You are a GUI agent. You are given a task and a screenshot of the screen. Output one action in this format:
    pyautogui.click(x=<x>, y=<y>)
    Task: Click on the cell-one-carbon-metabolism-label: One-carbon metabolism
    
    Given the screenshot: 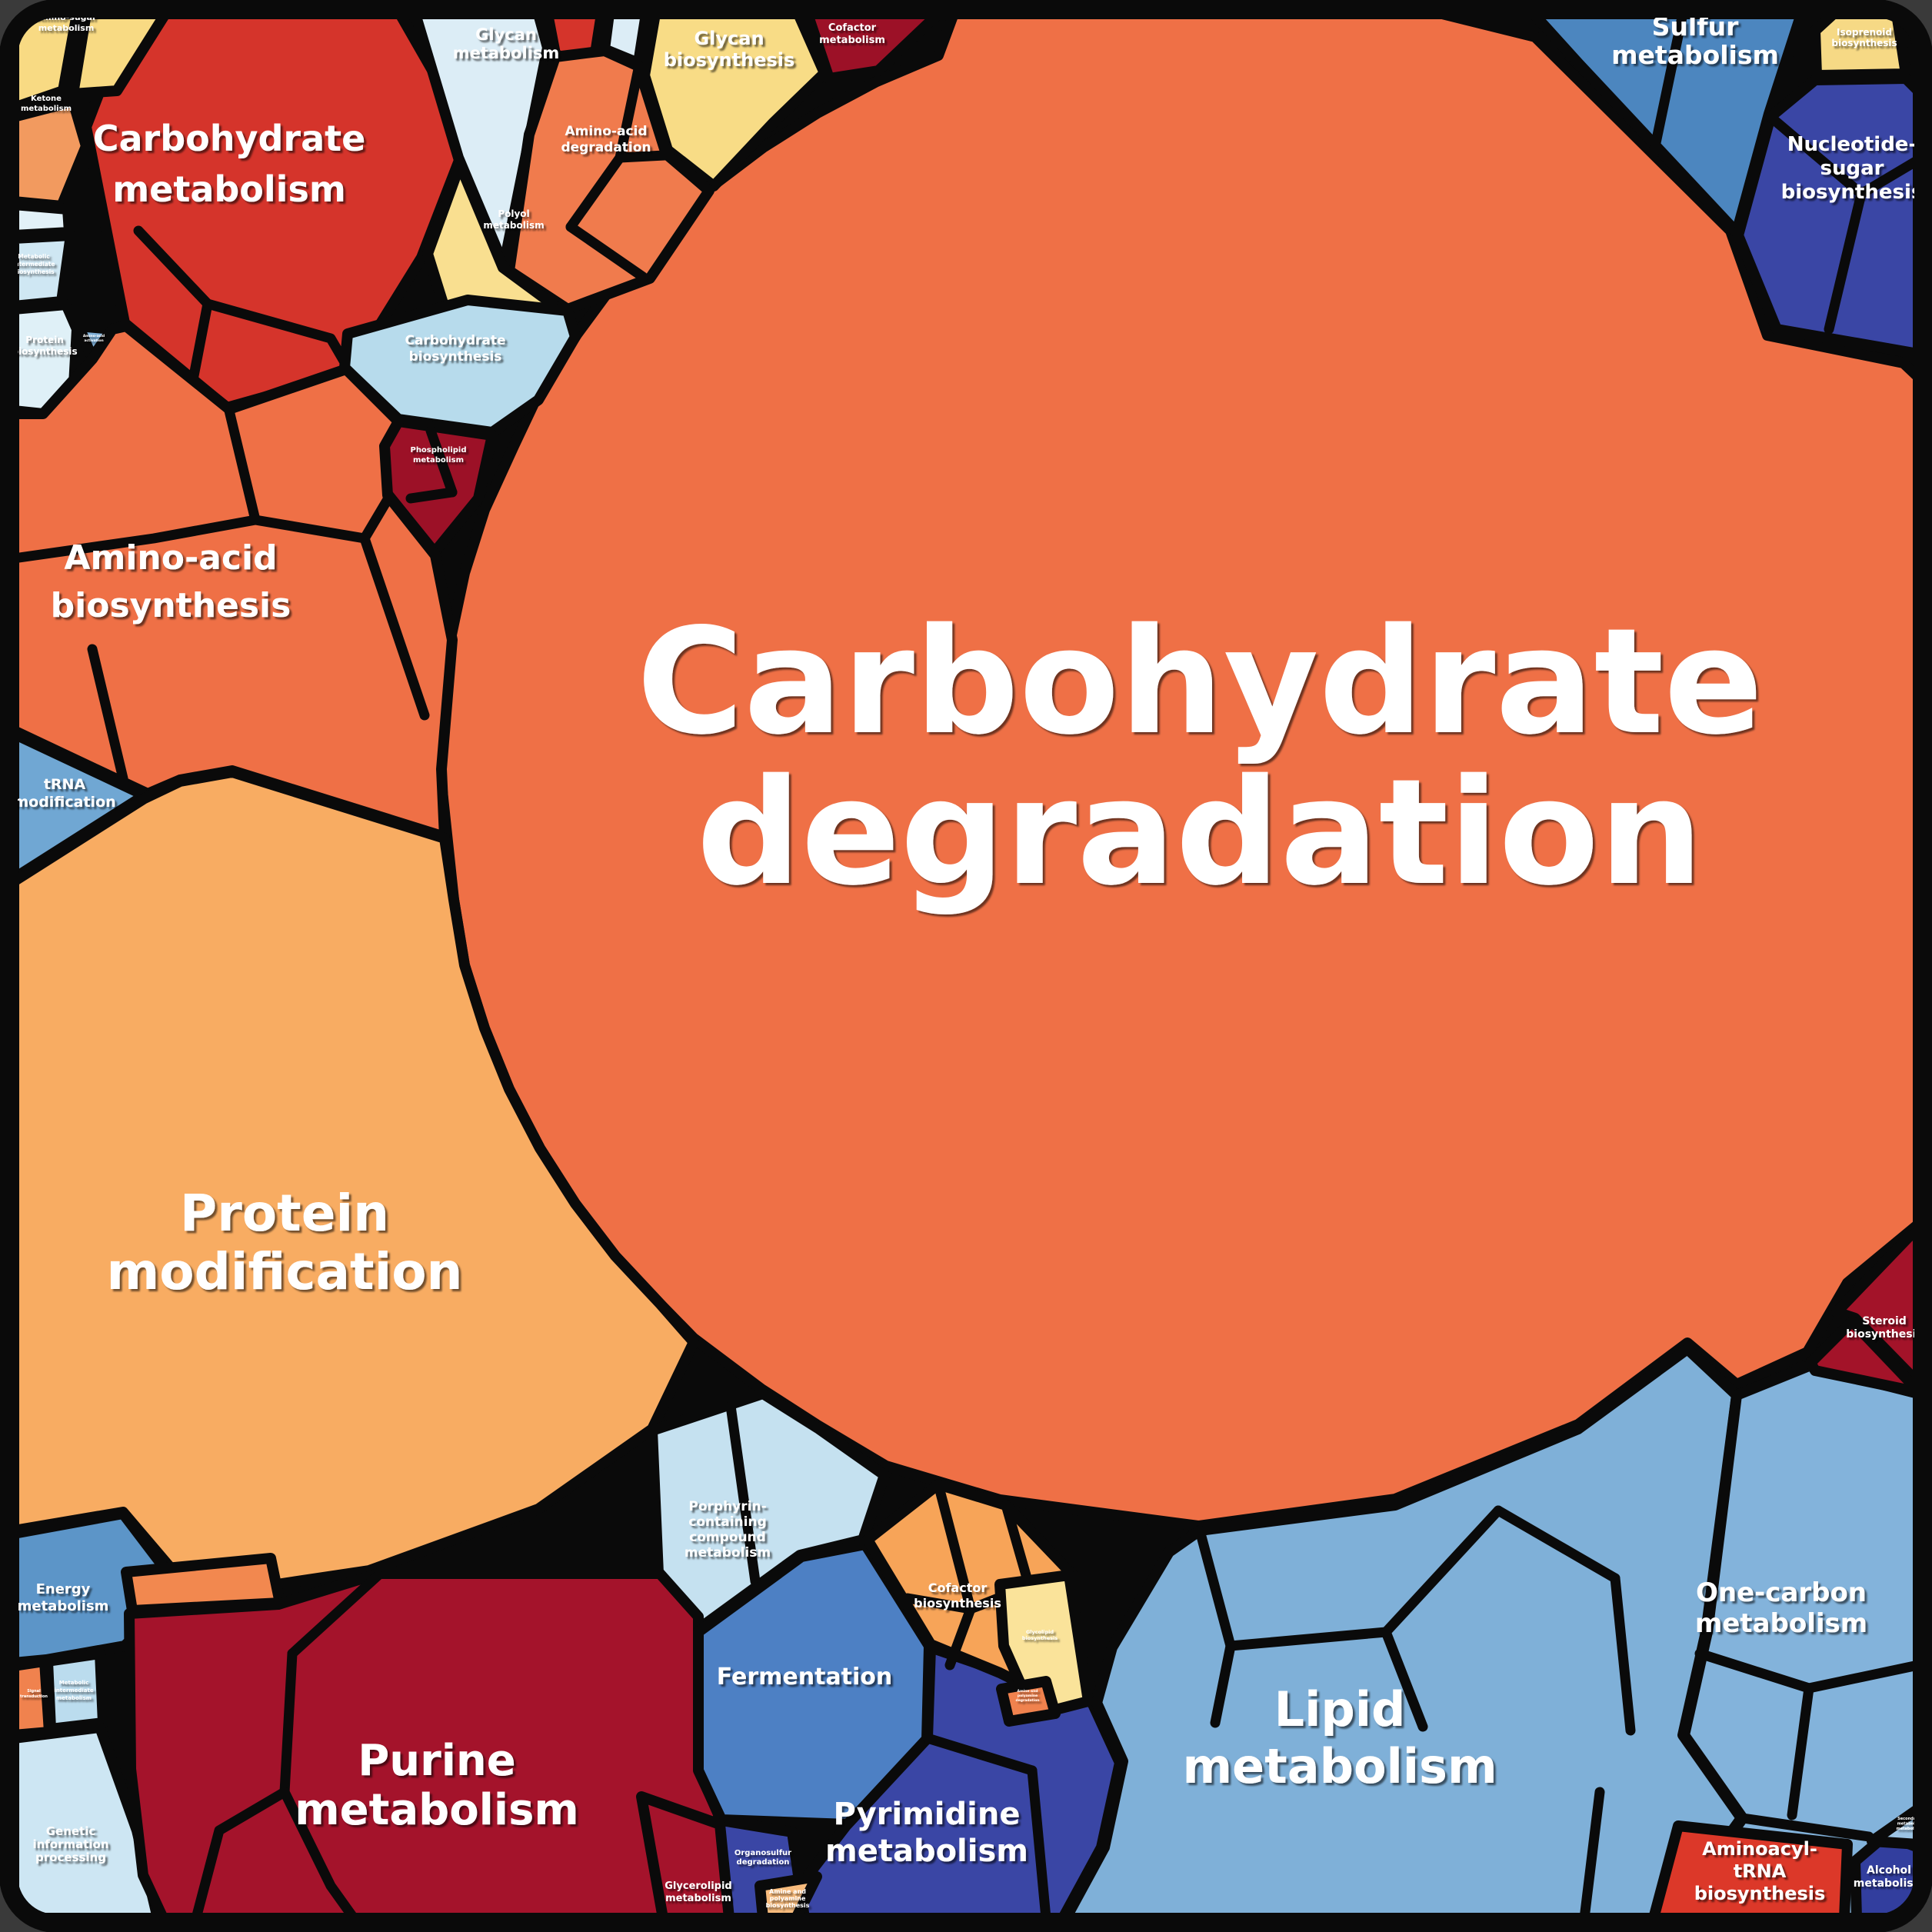 What is the action you would take?
    pyautogui.click(x=1781, y=1608)
    